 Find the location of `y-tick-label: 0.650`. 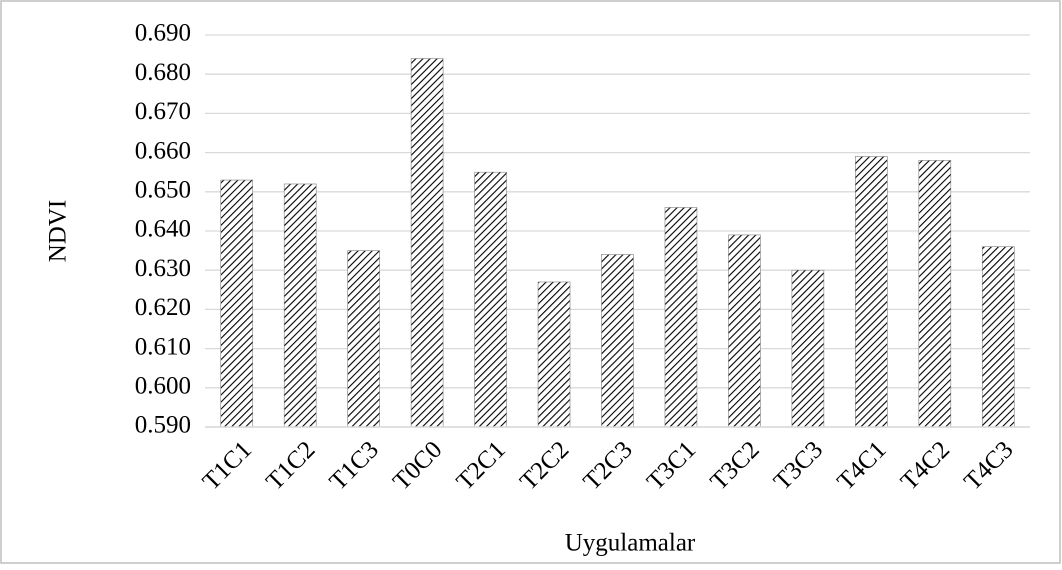

y-tick-label: 0.650 is located at coordinates (163, 190).